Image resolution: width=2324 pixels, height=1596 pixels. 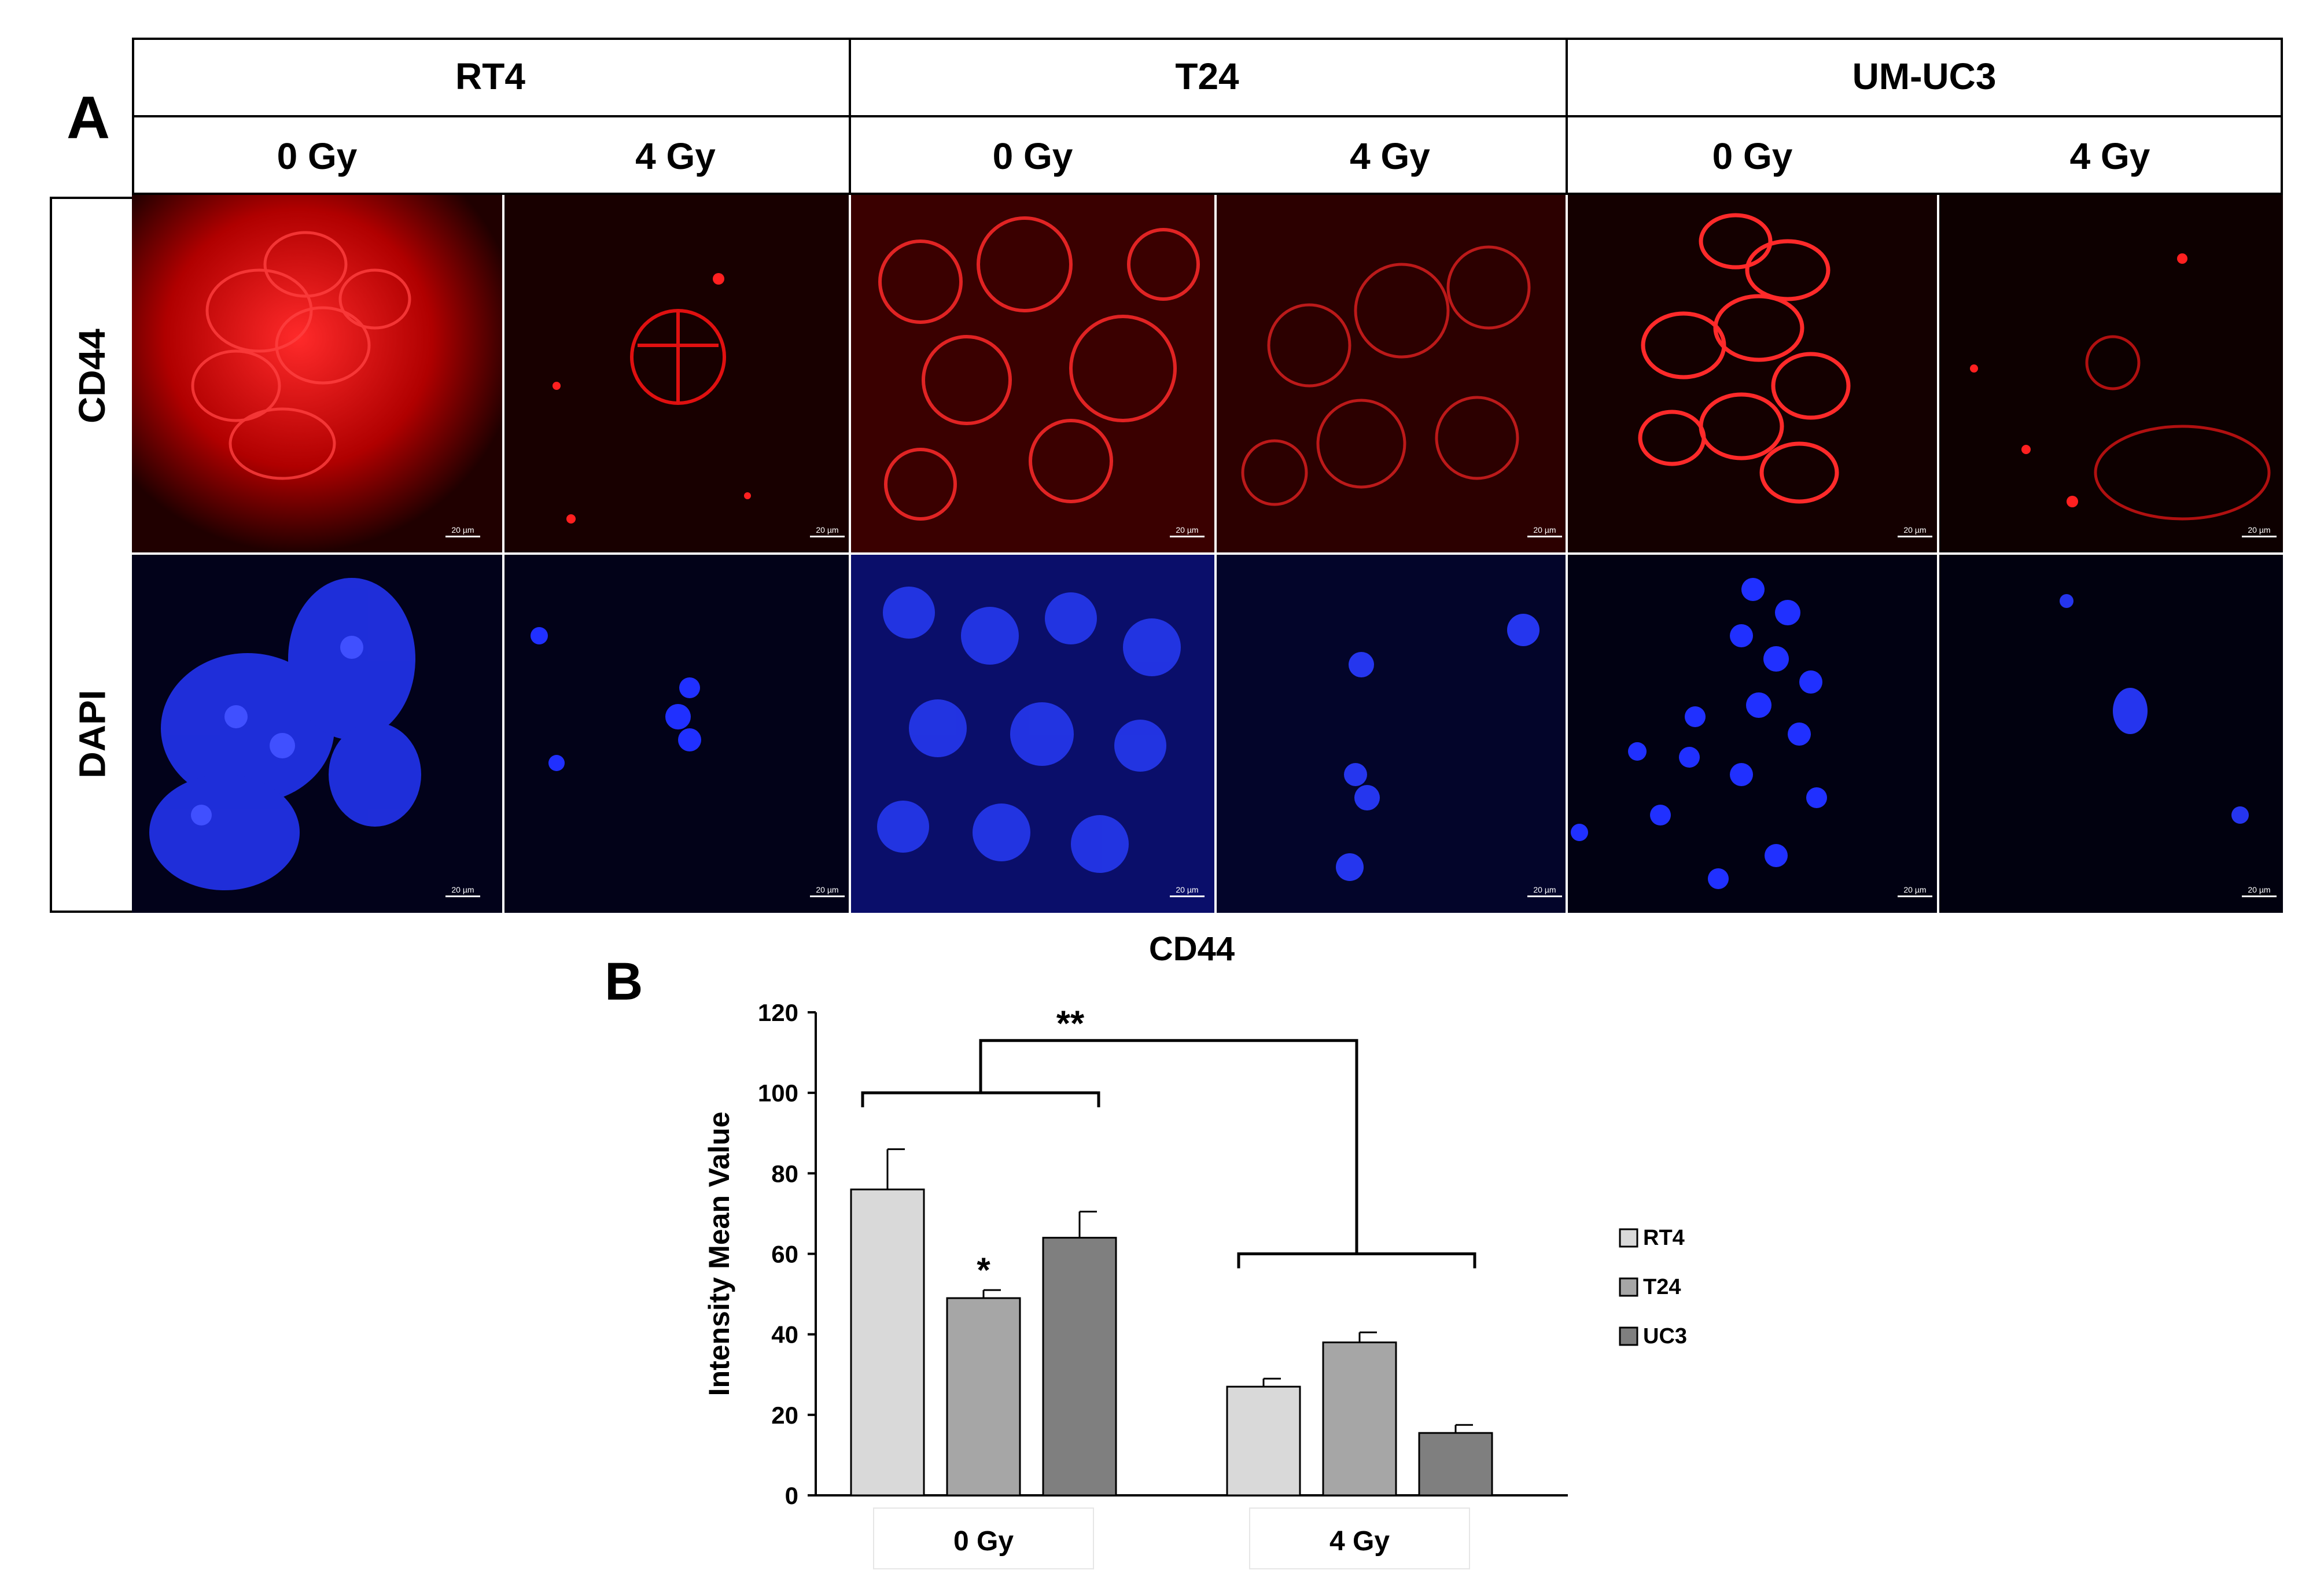 What do you see at coordinates (1628, 1238) in the screenshot?
I see `legend-swatch-rt4` at bounding box center [1628, 1238].